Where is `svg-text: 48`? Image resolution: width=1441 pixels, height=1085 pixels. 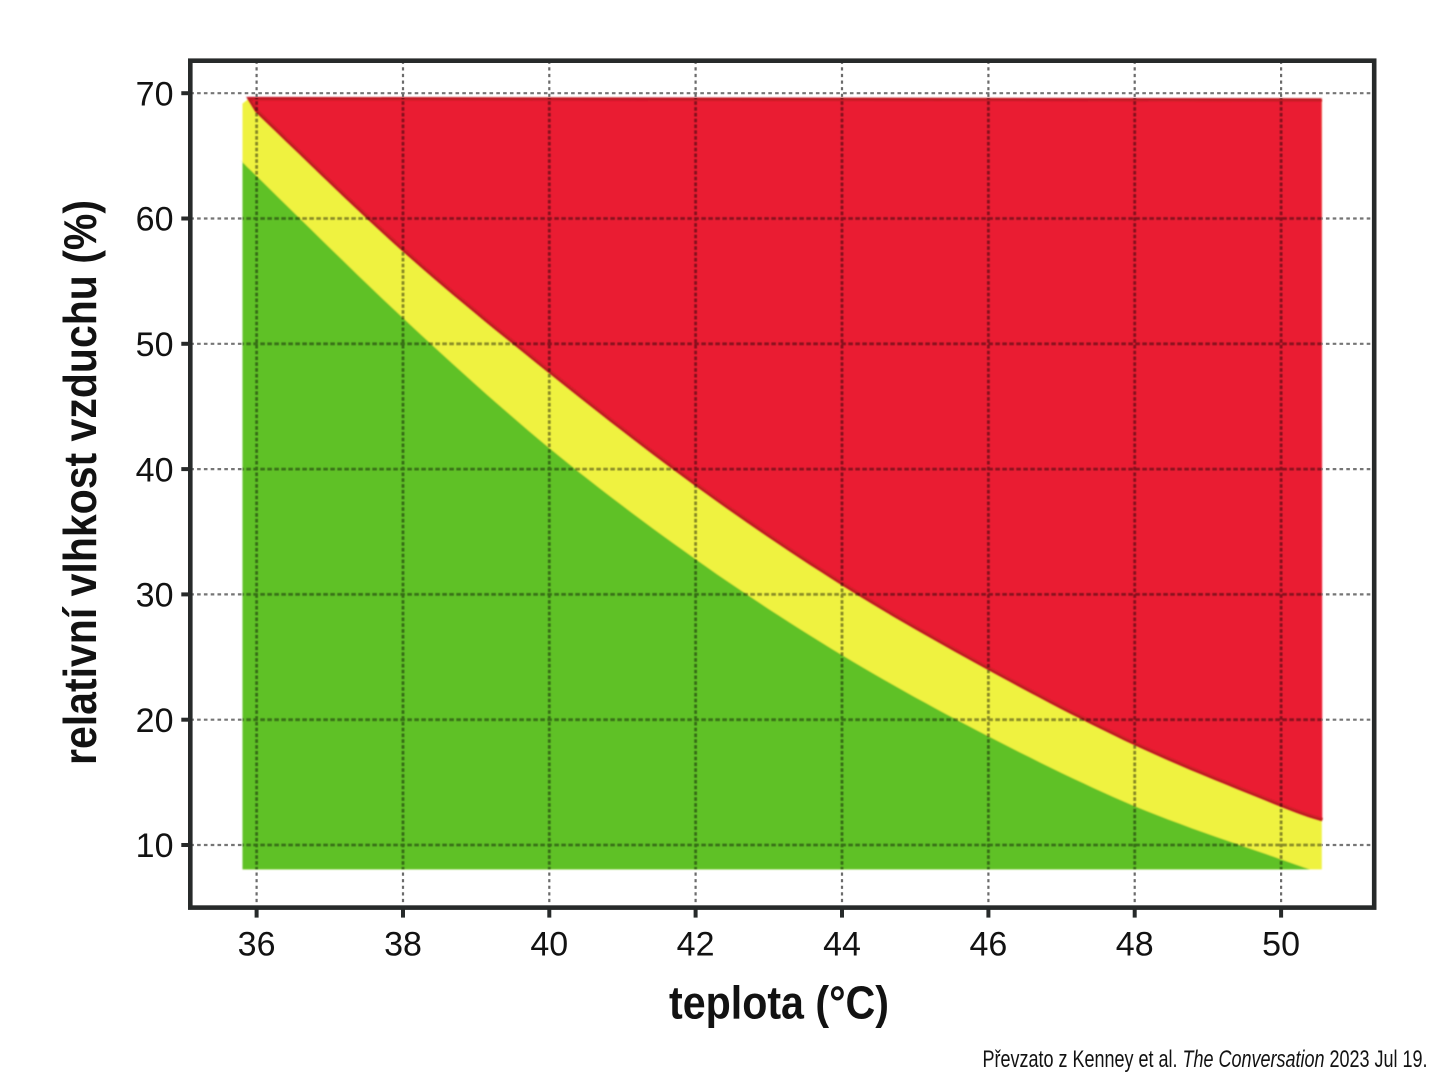 svg-text: 48 is located at coordinates (1135, 945).